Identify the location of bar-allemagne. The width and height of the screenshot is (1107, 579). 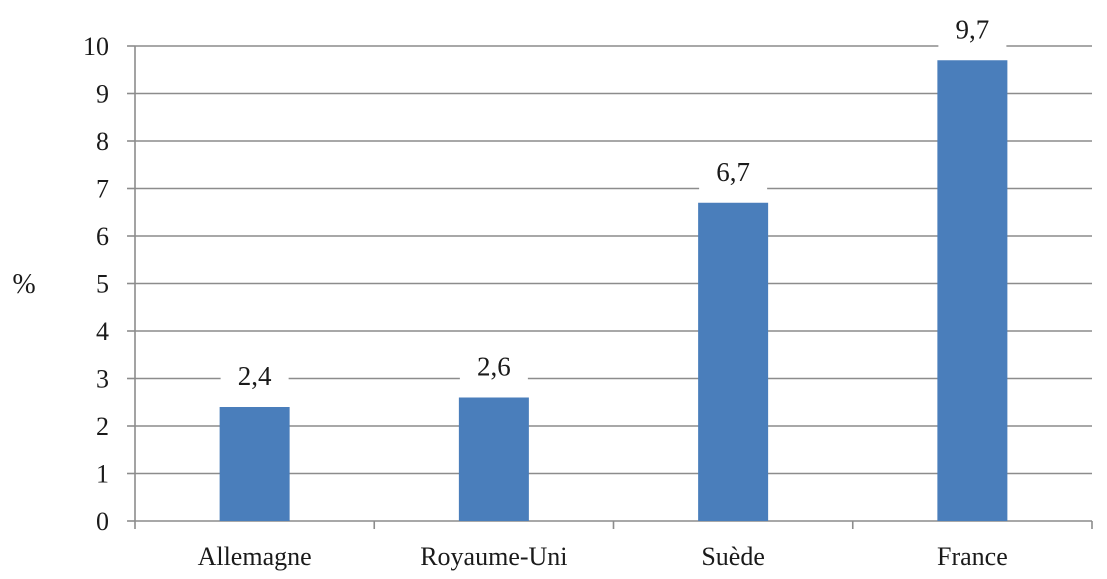
(254, 464).